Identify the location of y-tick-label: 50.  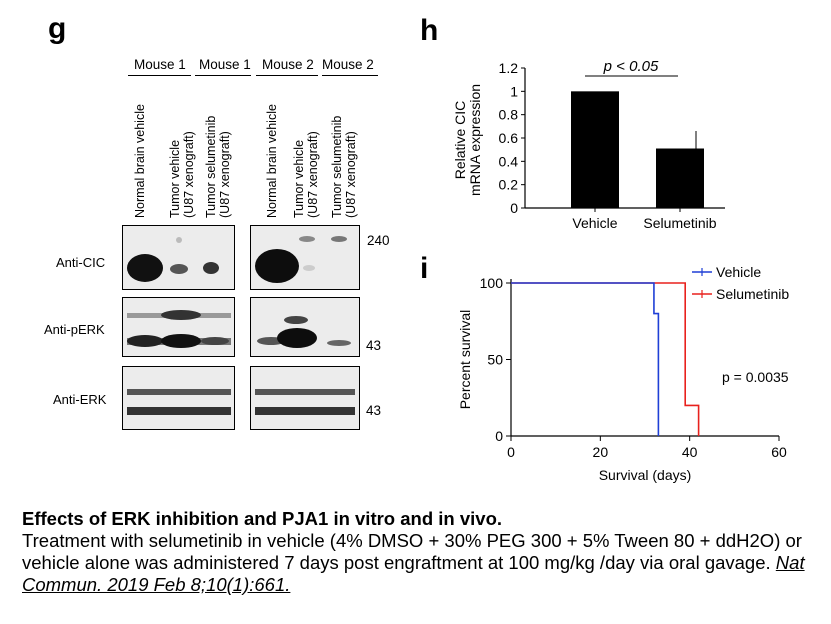
(495, 360).